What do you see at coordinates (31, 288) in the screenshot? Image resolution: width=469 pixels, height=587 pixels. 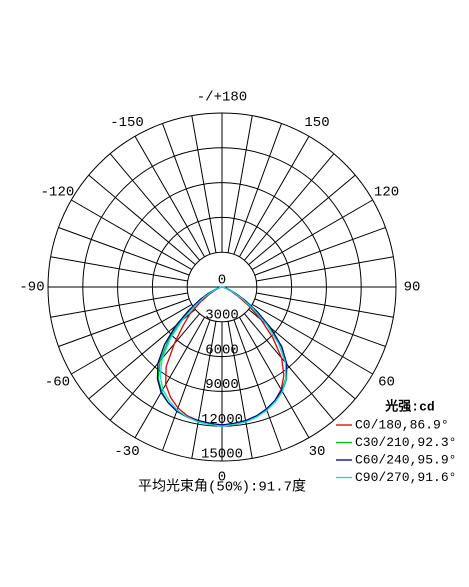 I see `angle-tick-label: -90` at bounding box center [31, 288].